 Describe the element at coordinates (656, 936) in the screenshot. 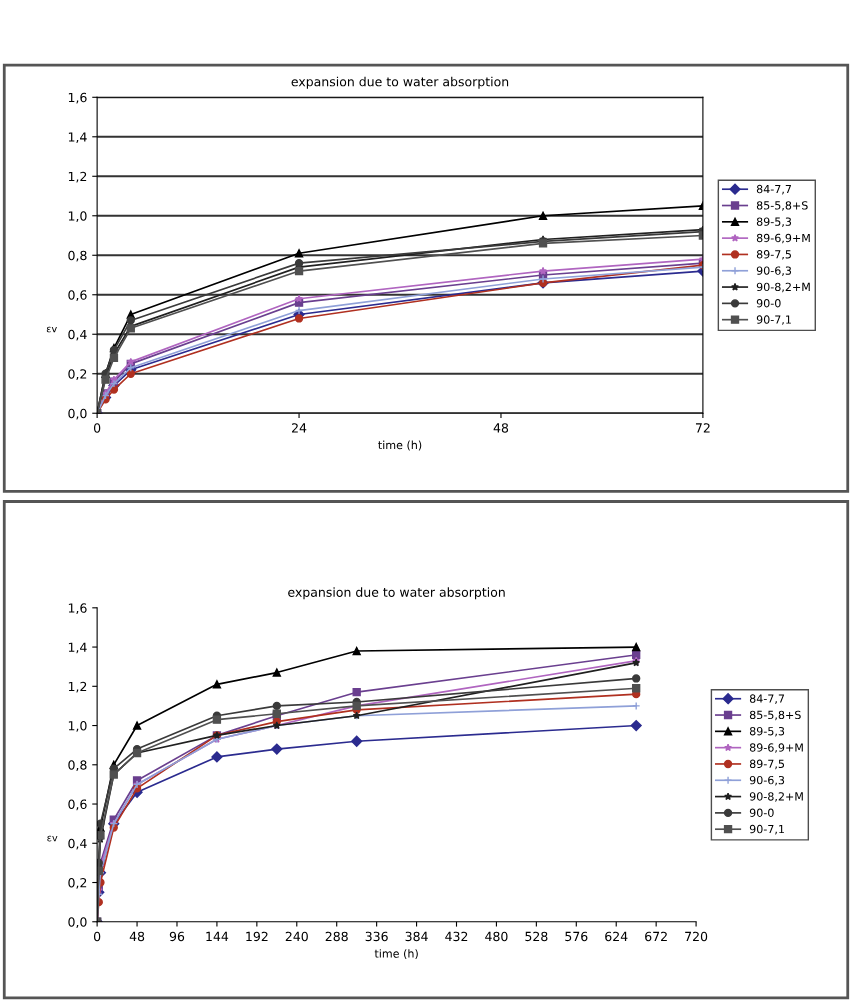

I see `x-tick-label: 672` at that location.